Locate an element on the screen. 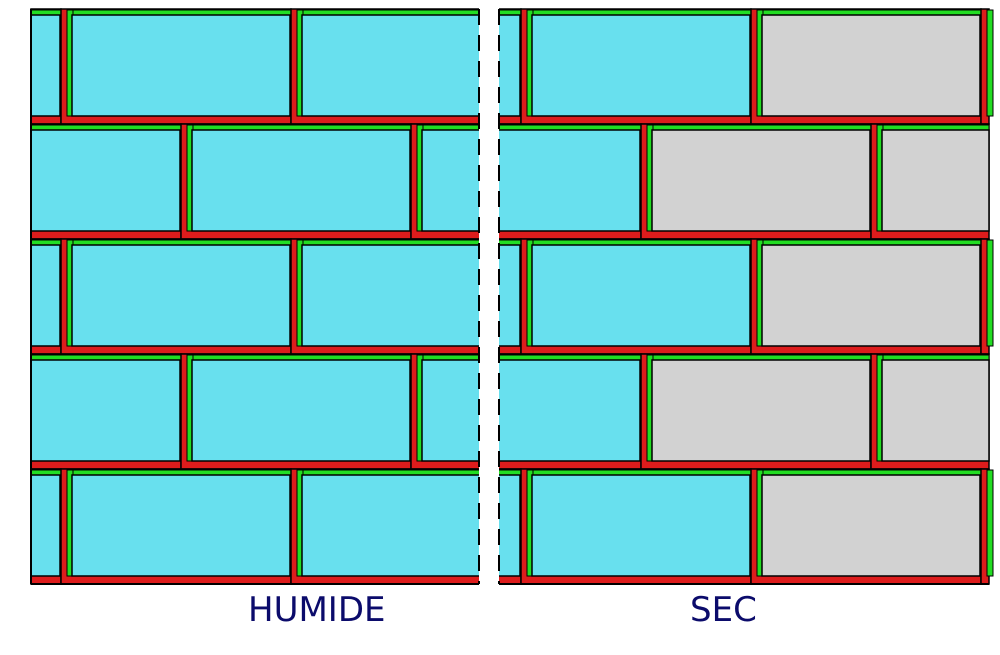 The image size is (1000, 655). dry-zone-label: SEC is located at coordinates (723, 610).